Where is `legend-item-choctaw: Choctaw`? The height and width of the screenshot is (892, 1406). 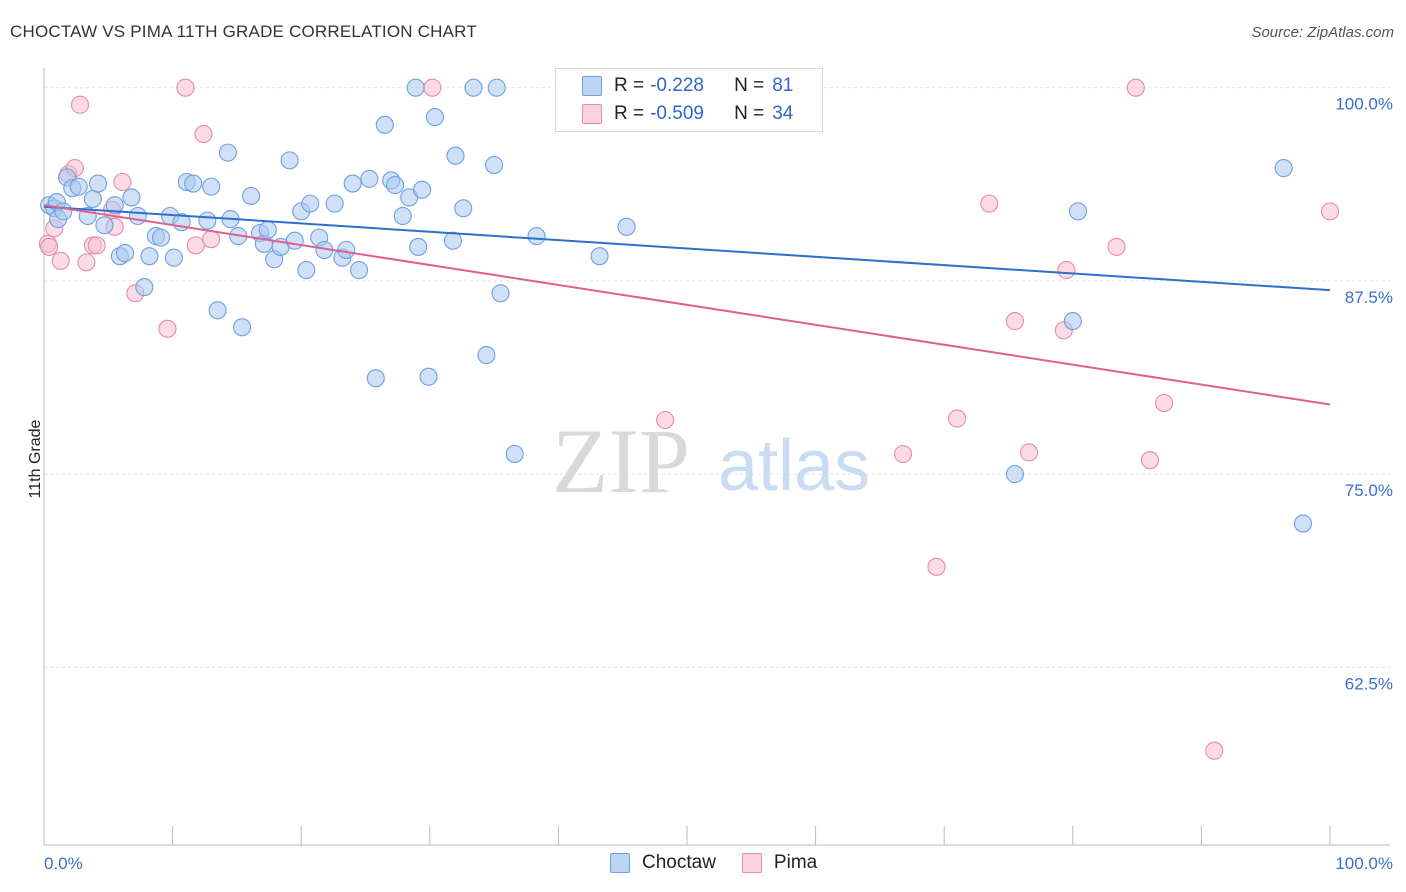
legend-item-choctaw: Choctaw is located at coordinates (663, 863).